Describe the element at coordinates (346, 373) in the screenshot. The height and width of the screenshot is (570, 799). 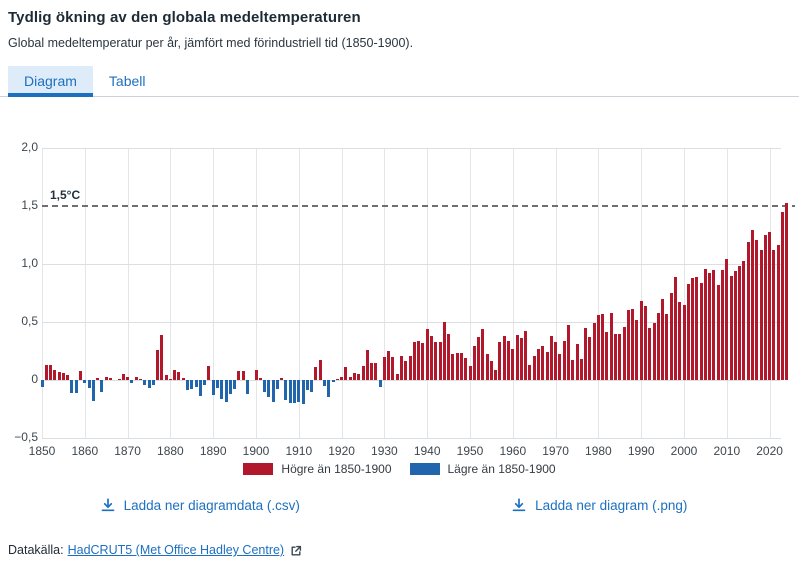
I see `temperature-bar-1921` at that location.